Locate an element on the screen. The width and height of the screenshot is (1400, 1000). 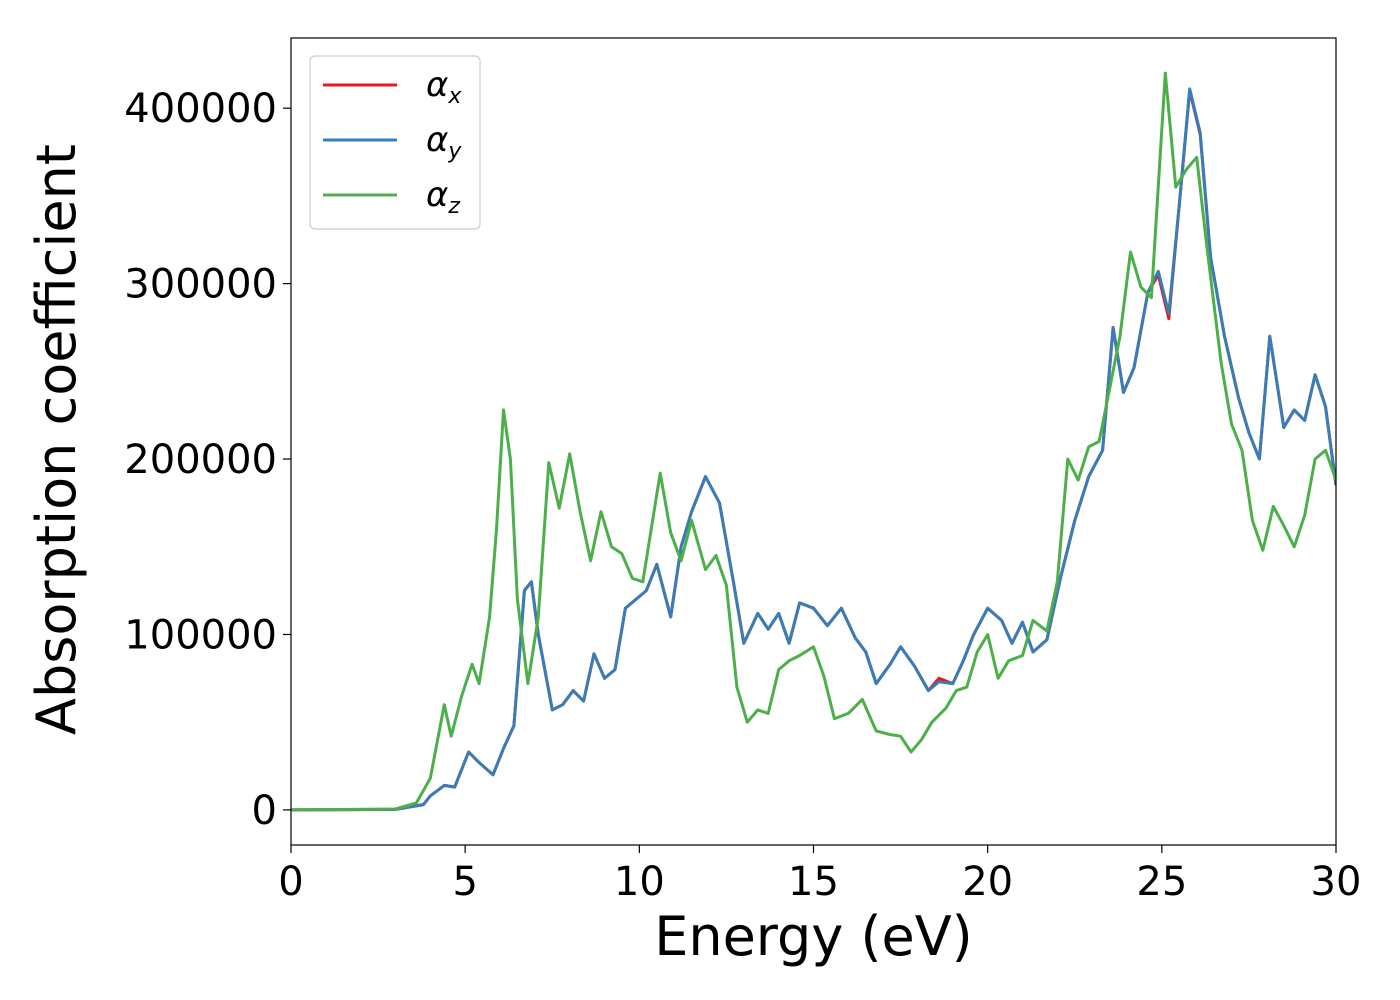
y-tick-label: 0 is located at coordinates (264, 811).